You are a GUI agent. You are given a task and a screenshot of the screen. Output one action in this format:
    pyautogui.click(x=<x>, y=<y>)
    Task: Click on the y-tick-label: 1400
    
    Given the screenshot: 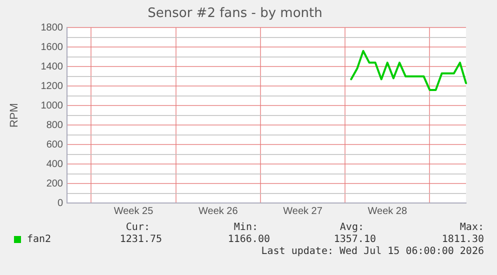 What is the action you would take?
    pyautogui.click(x=52, y=66)
    